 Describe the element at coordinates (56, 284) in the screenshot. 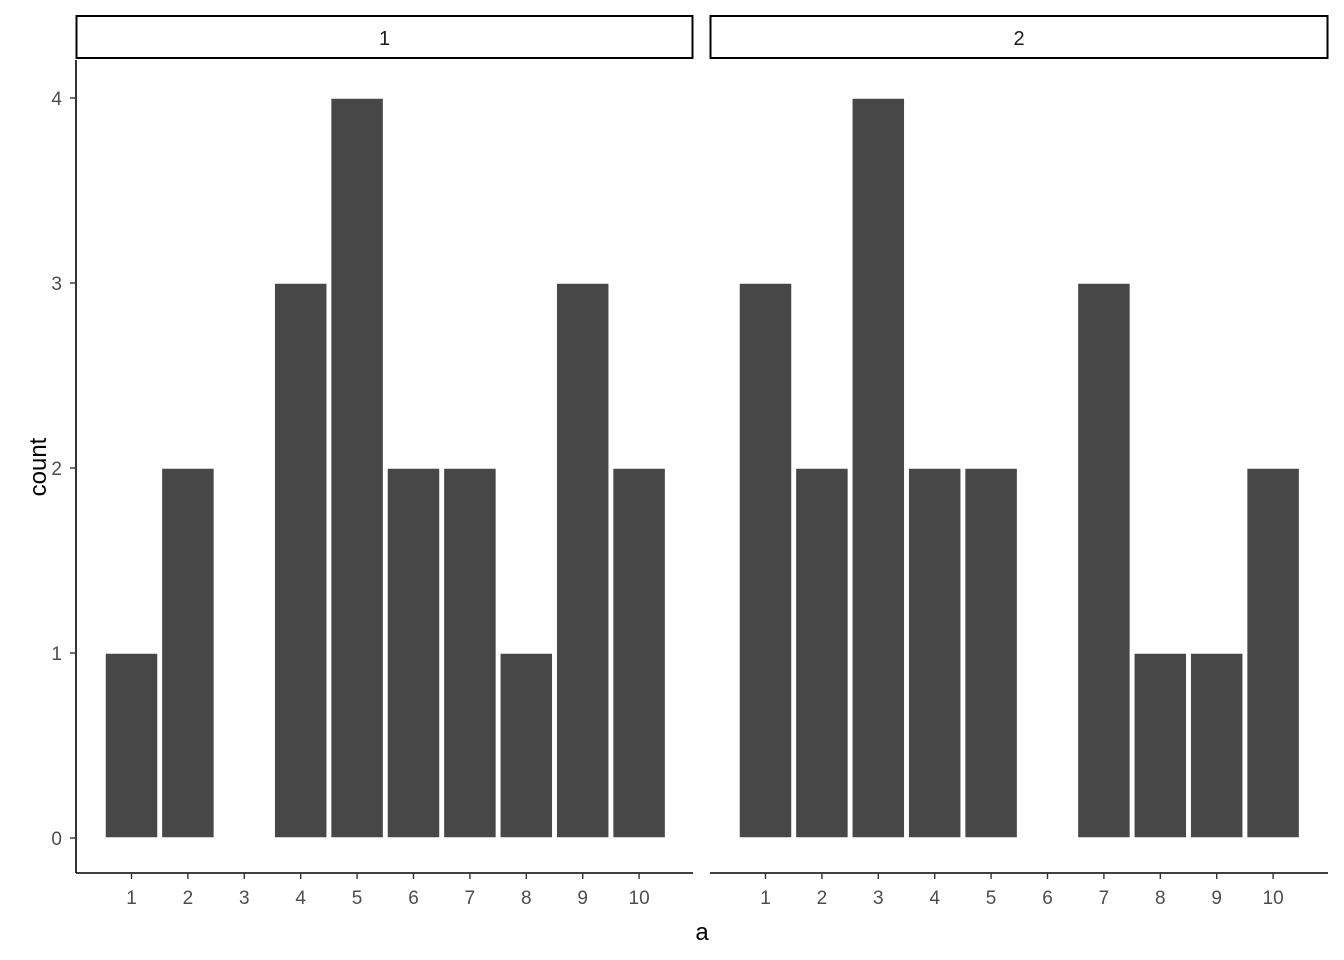

I see `y-tick-label: 3` at that location.